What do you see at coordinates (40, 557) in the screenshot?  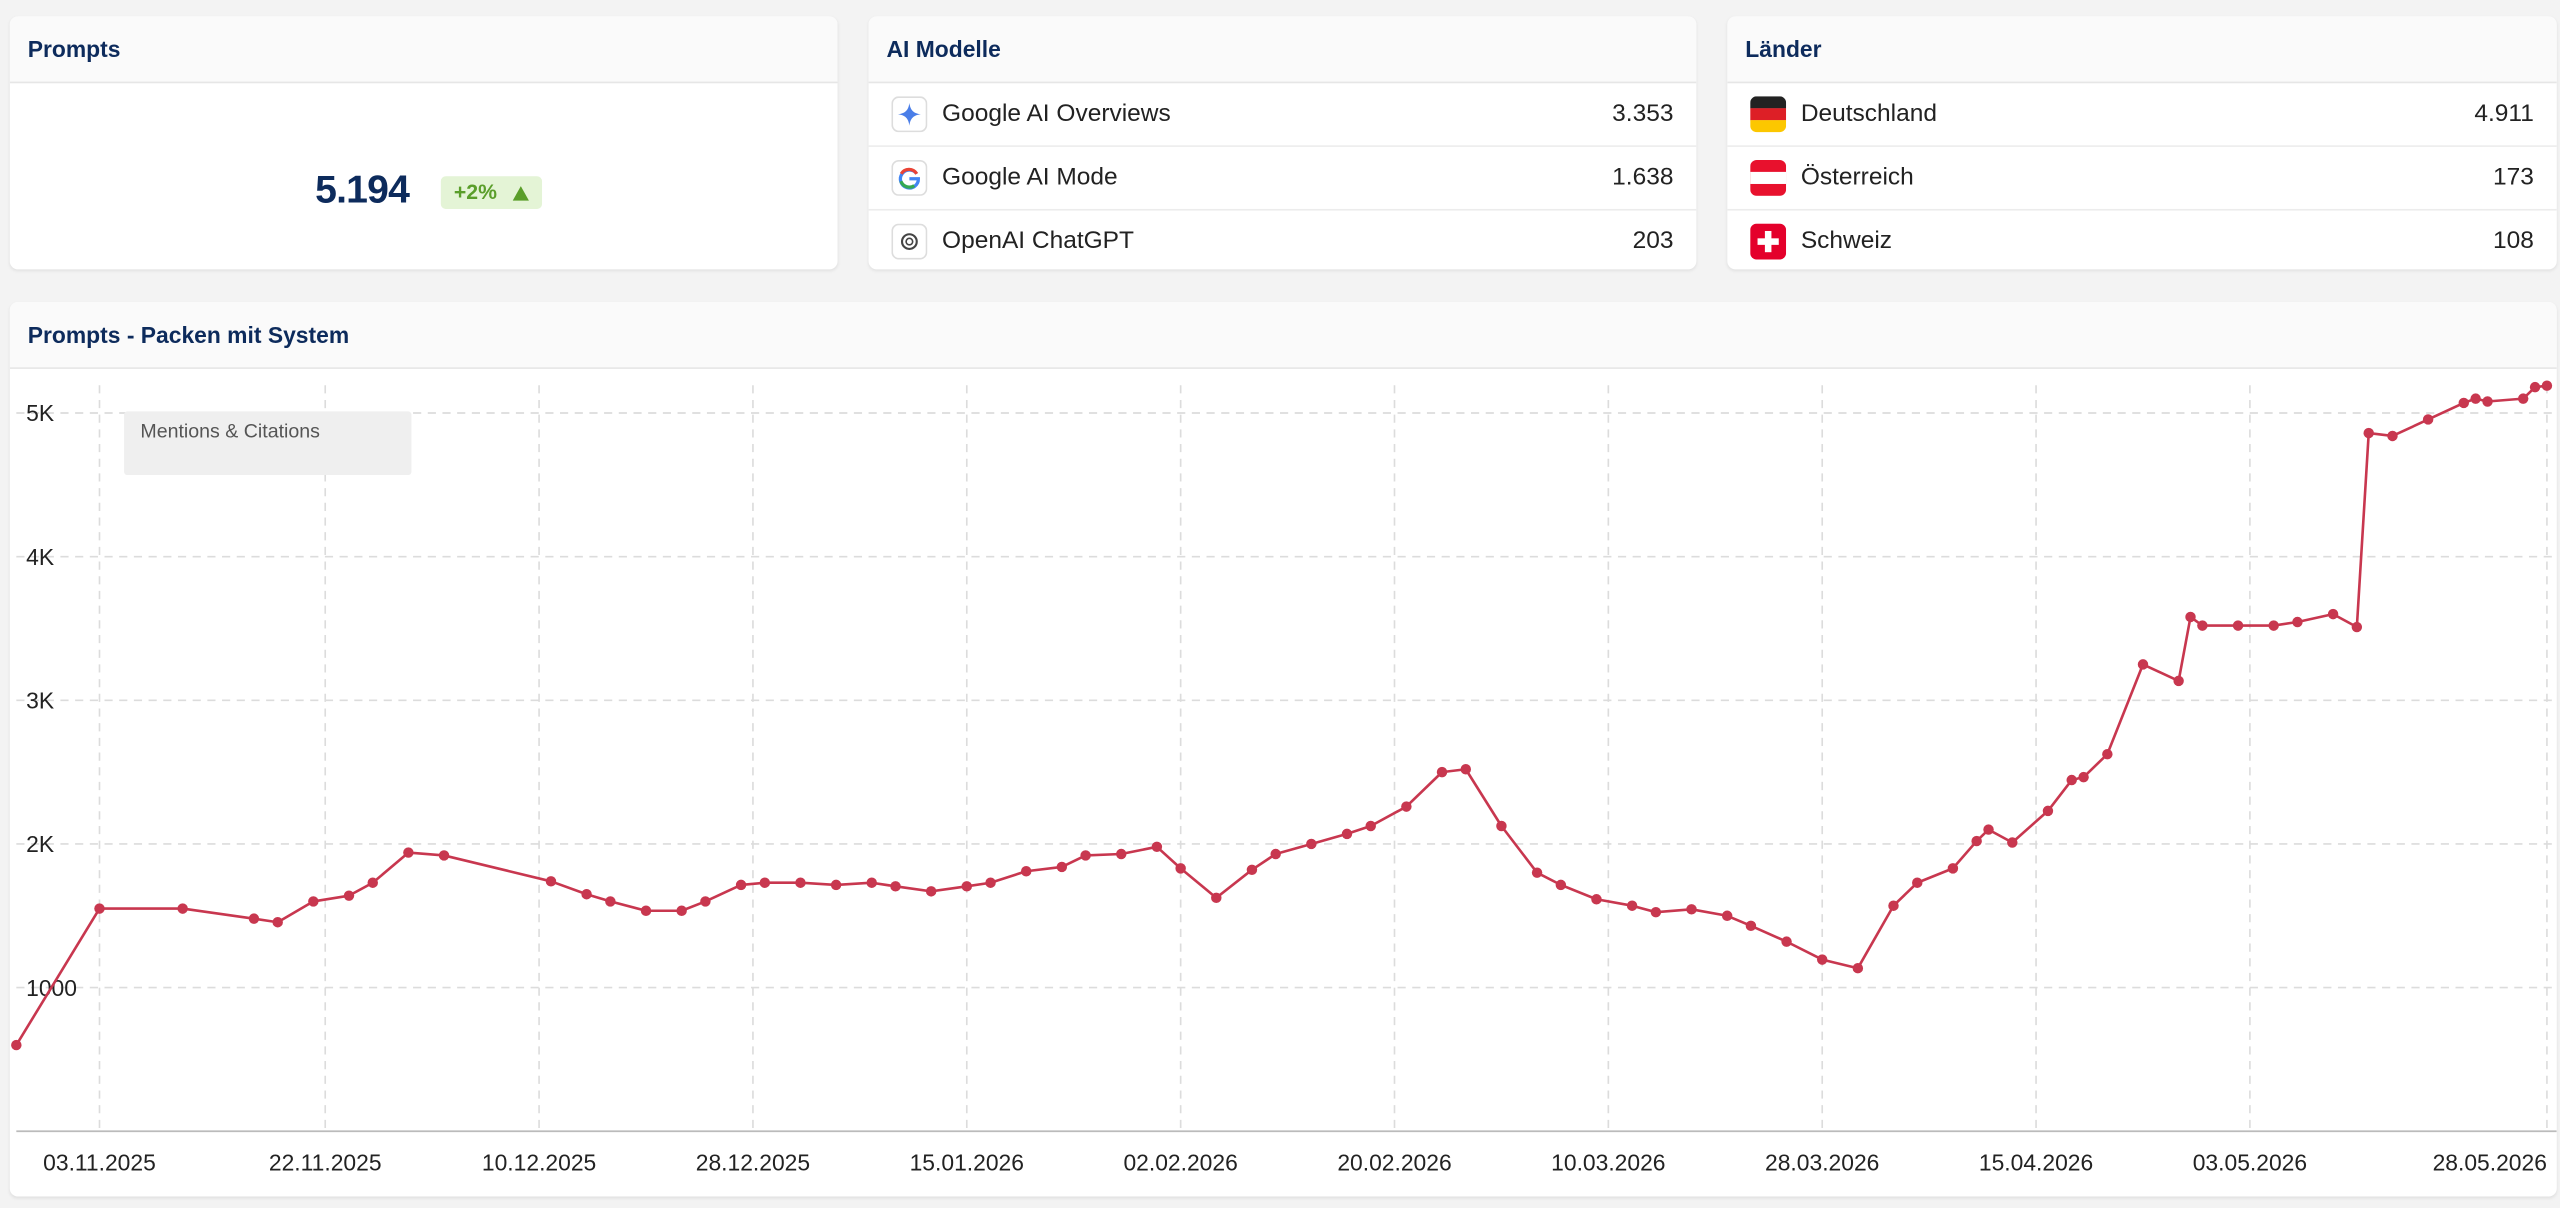 I see `y-tick-label: 4K` at bounding box center [40, 557].